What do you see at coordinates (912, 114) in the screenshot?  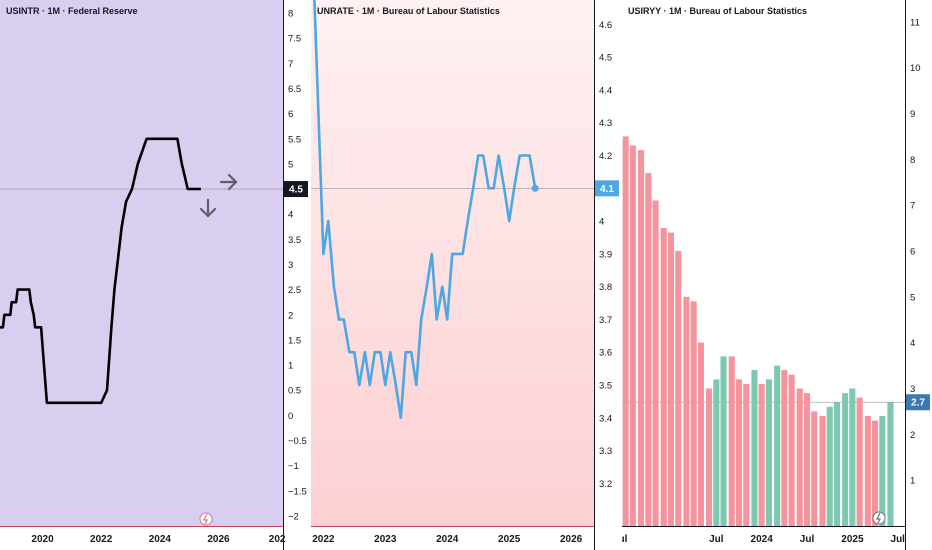 I see `y-tick-label: 9` at bounding box center [912, 114].